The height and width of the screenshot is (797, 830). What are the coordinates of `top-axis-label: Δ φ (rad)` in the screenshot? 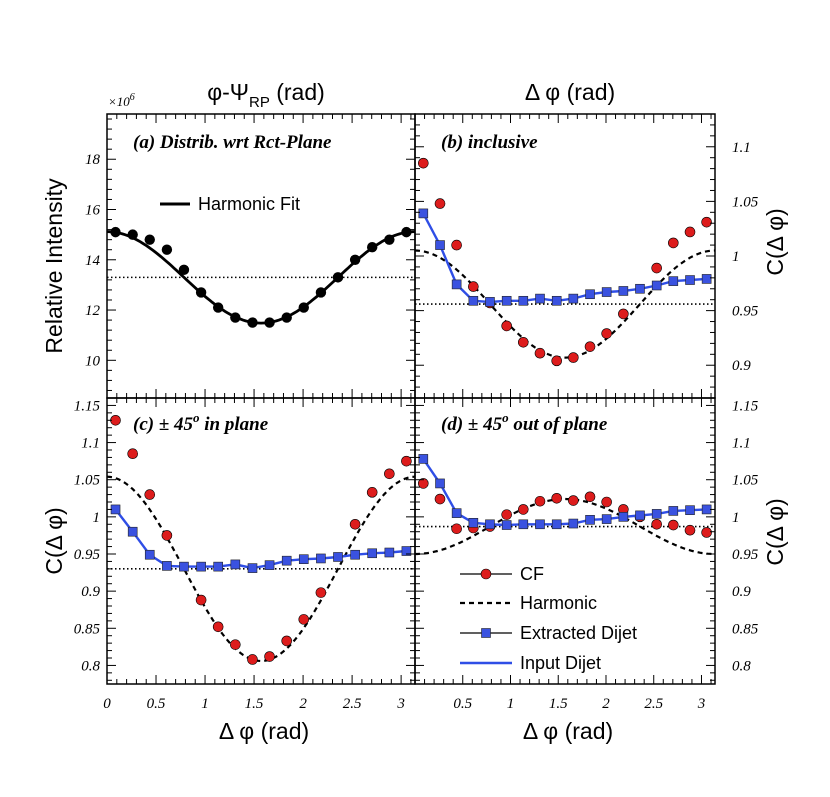 It's located at (570, 92).